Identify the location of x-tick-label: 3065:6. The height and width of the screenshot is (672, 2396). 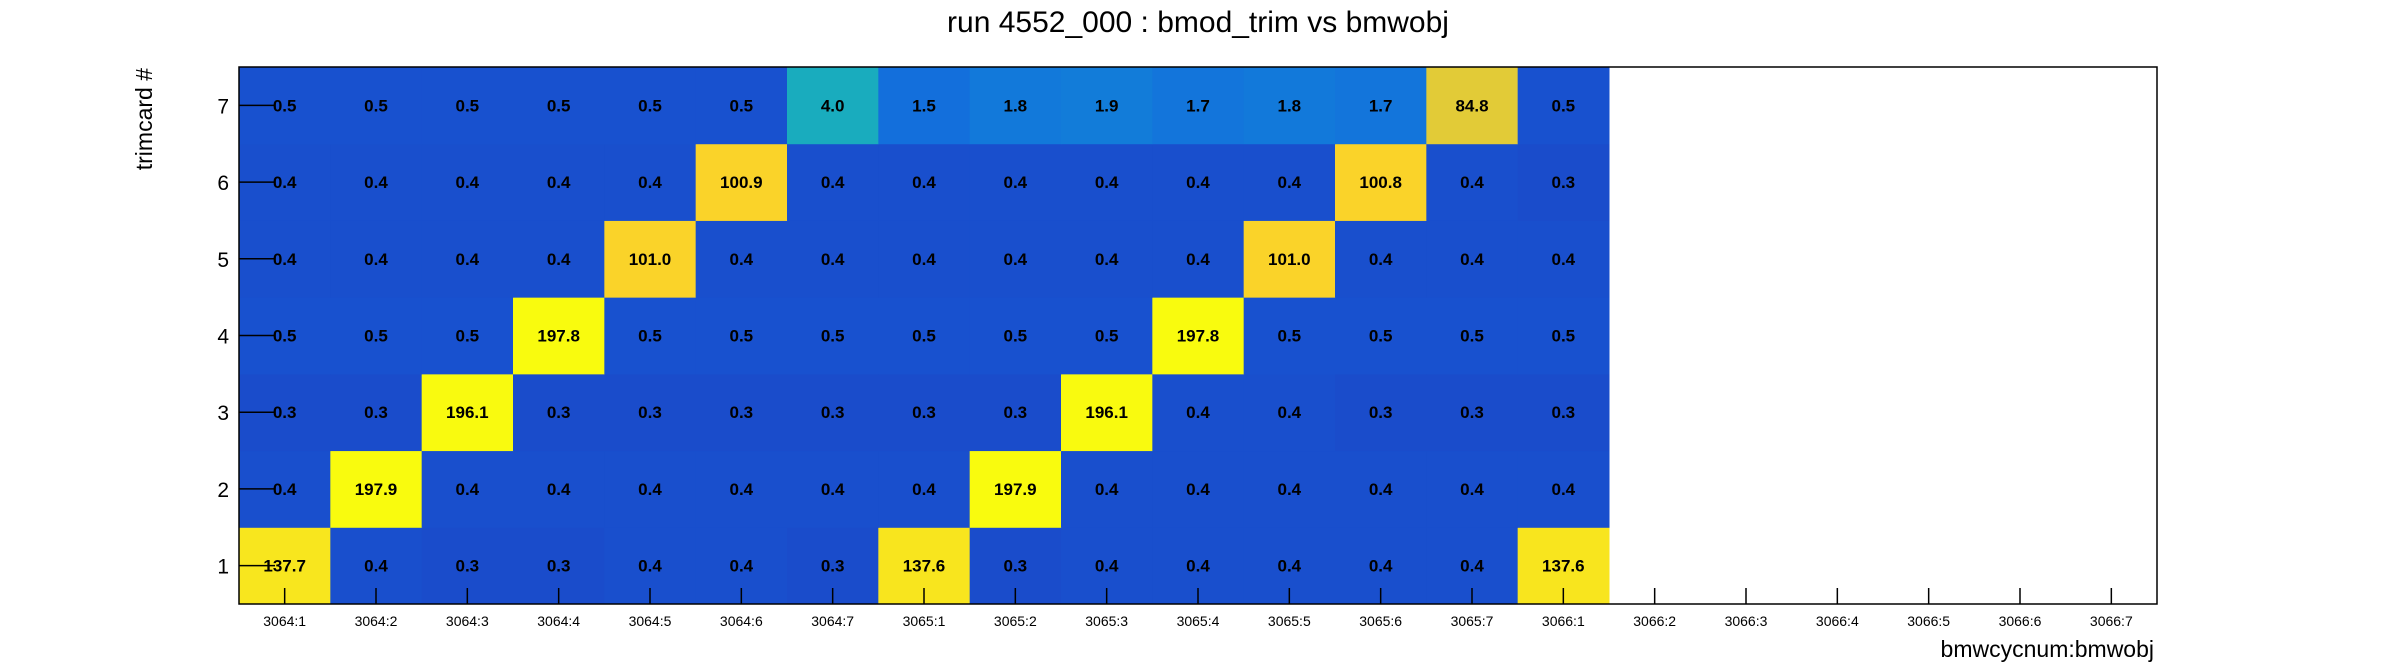
(1380, 621).